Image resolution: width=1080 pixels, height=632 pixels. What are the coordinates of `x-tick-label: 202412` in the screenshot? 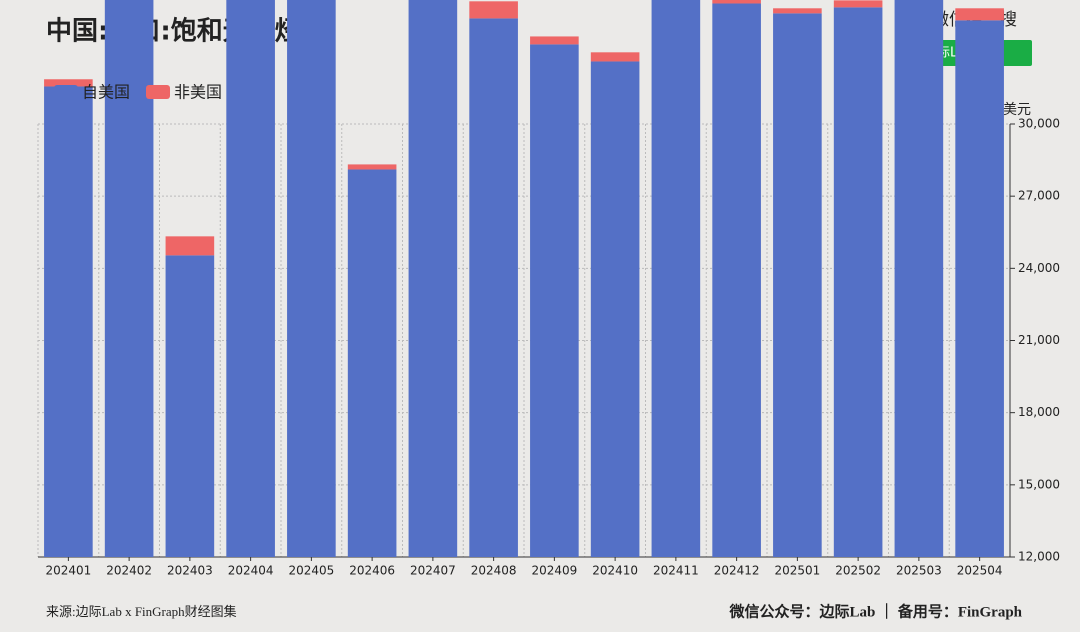 It's located at (737, 571).